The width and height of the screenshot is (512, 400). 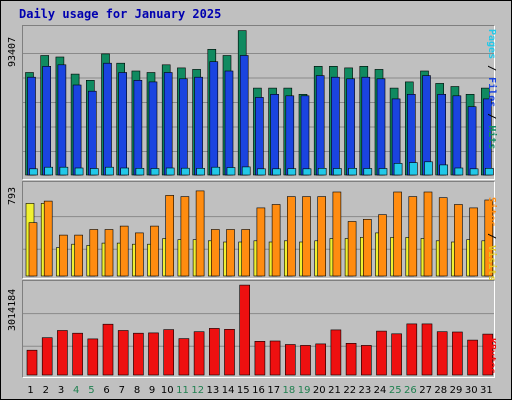 I want to click on legend-visits: Visits, so click(x=491, y=263).